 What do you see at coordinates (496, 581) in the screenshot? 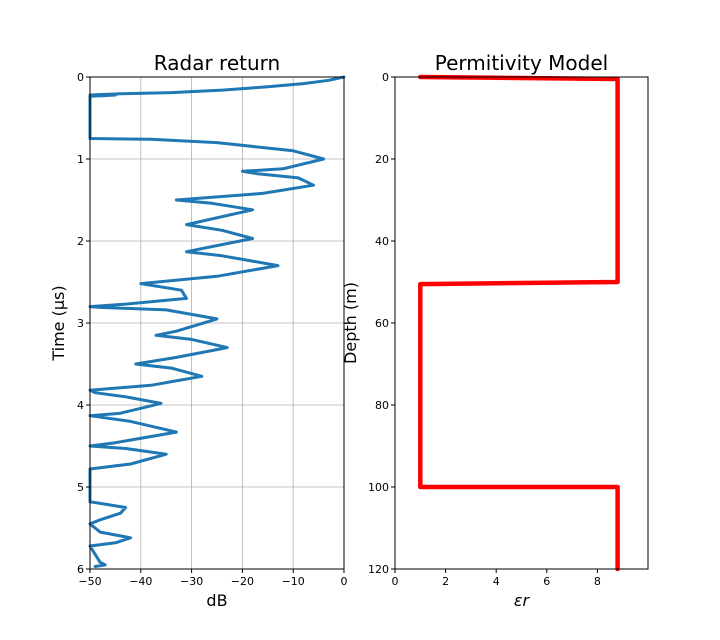
I see `permittivity-model-x-tick-label: 4` at bounding box center [496, 581].